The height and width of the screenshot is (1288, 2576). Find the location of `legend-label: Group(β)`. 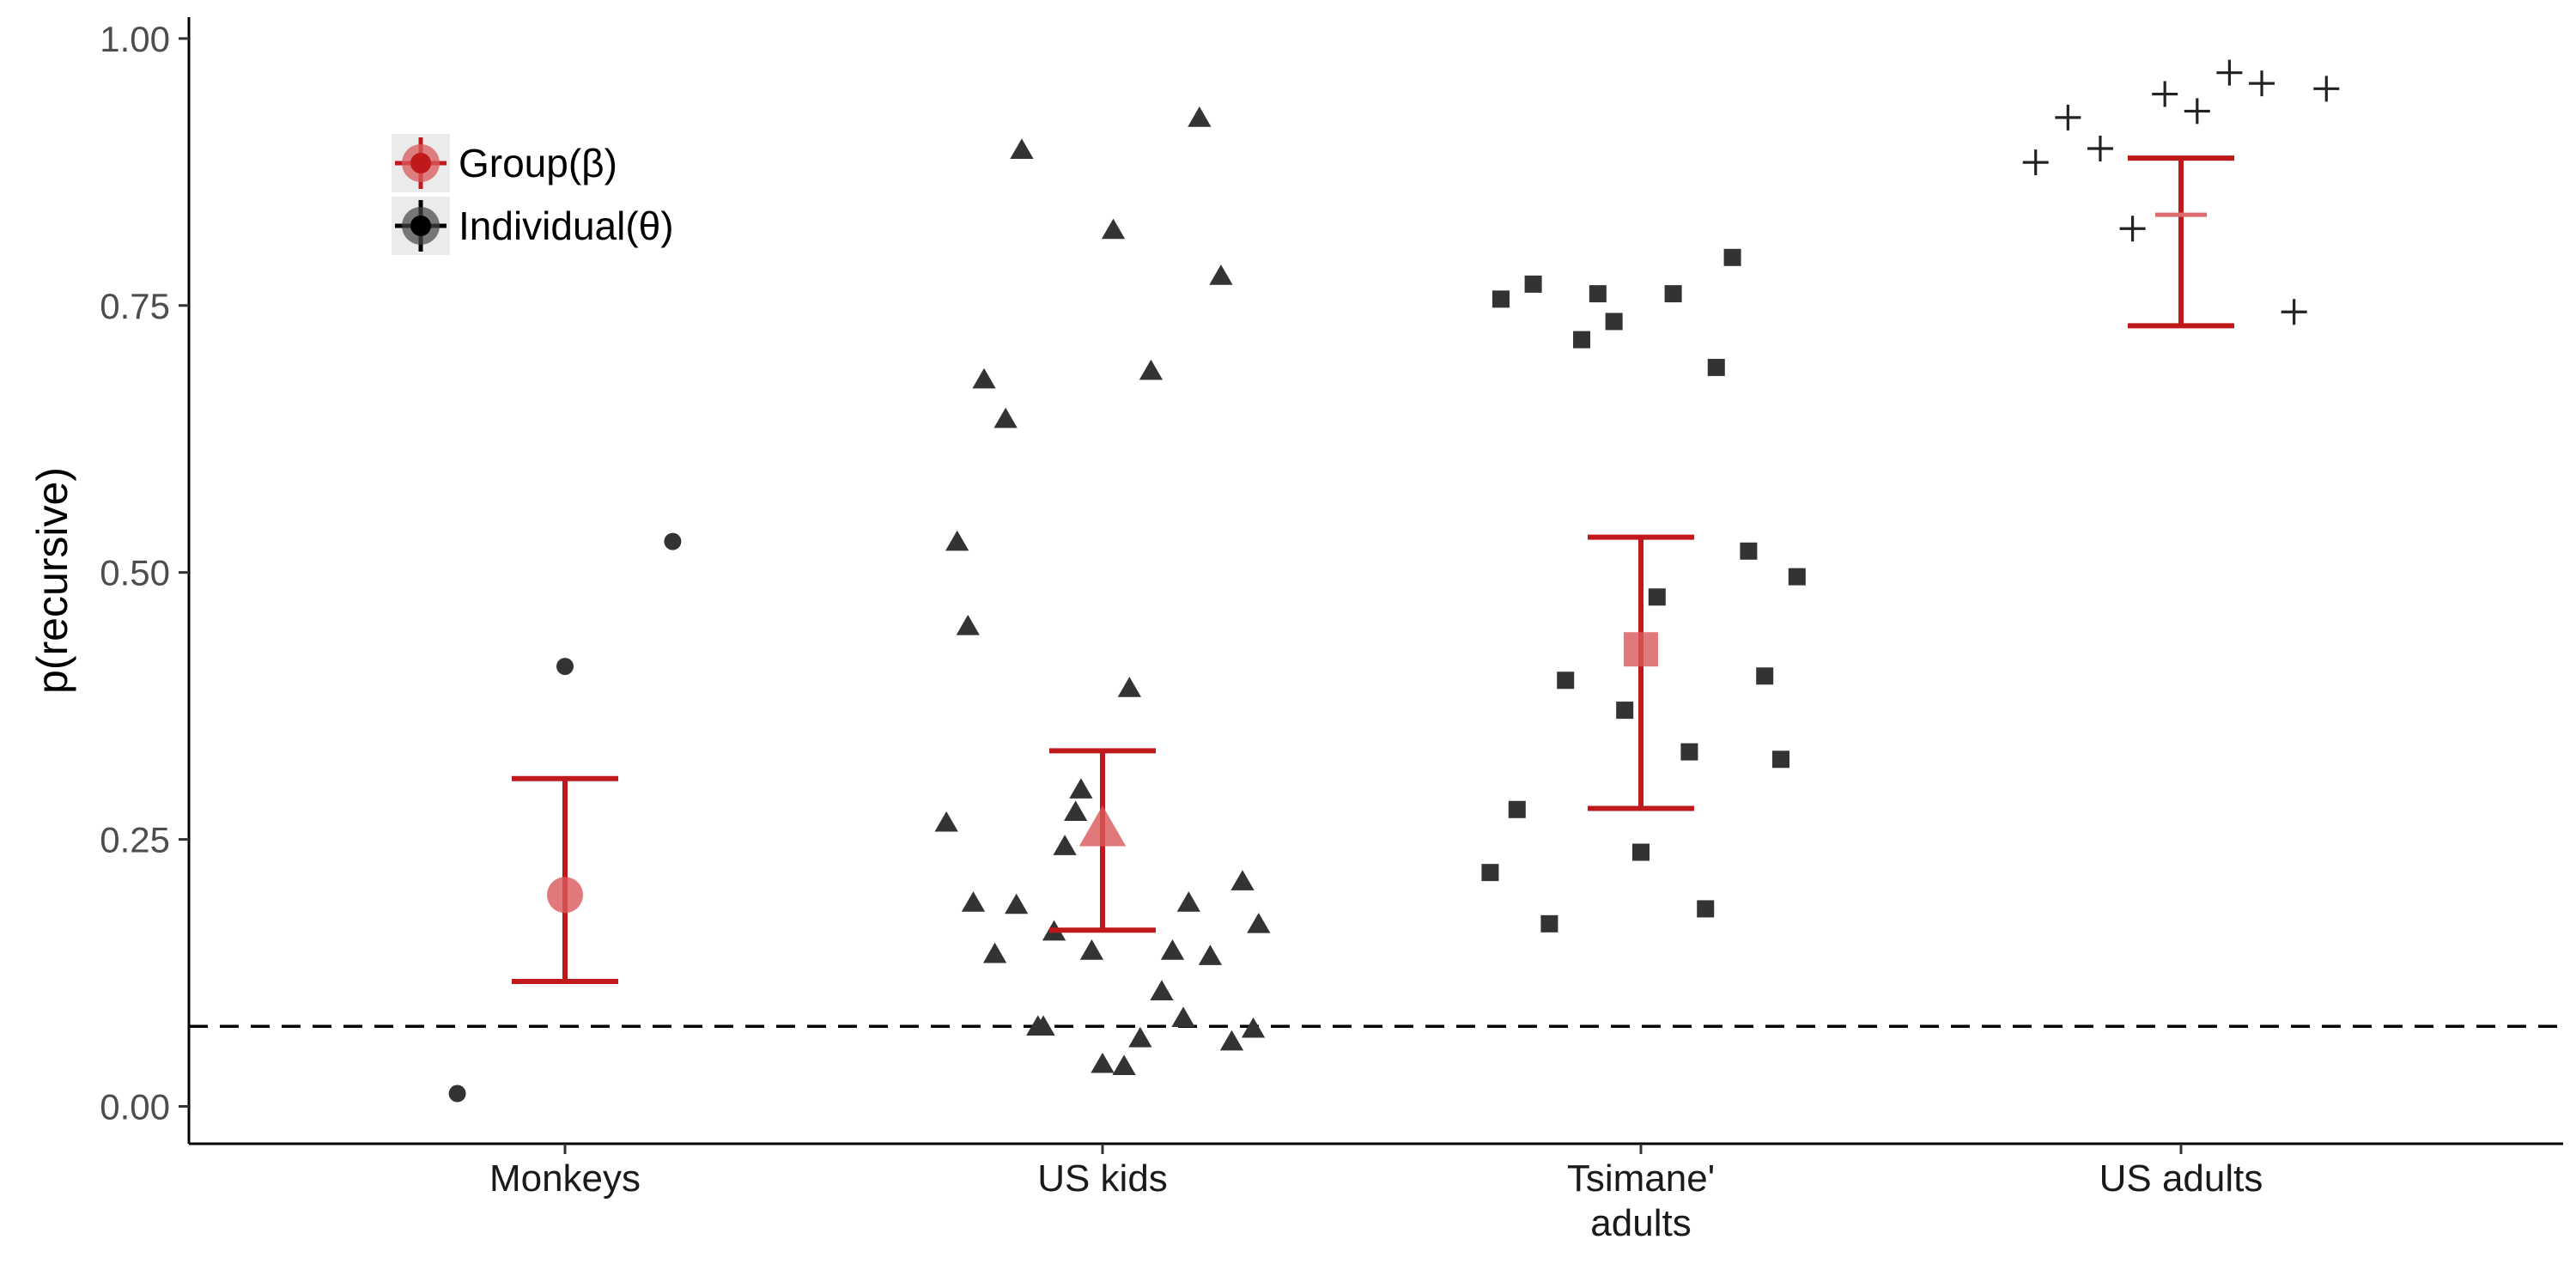

legend-label: Group(β) is located at coordinates (538, 163).